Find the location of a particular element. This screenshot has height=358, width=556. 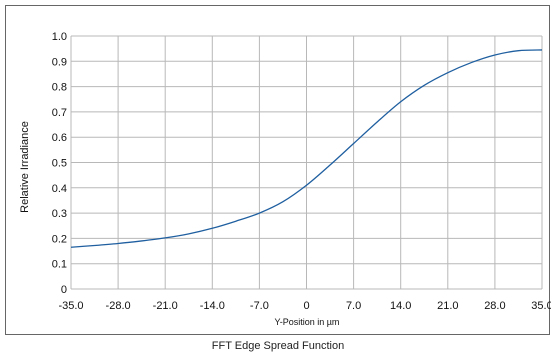

y-tick-label: 1.0 is located at coordinates (59, 37).